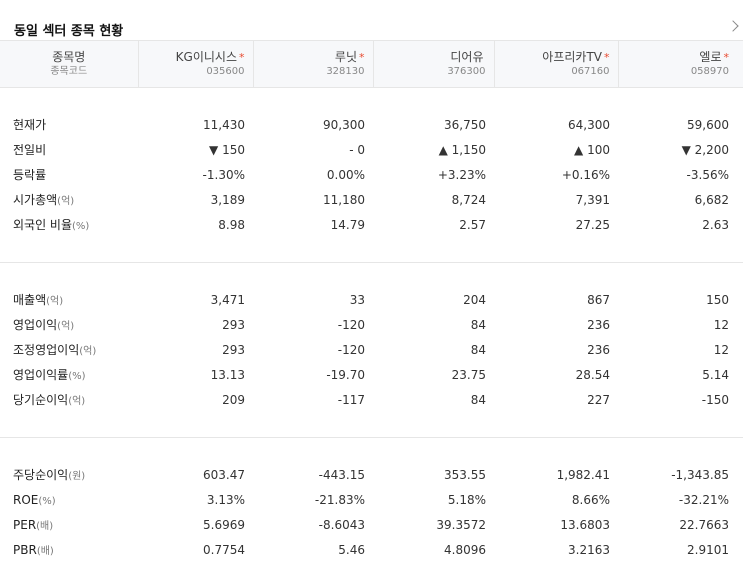  What do you see at coordinates (433, 64) in the screenshot?
I see `company-header-2: 디어유 376300` at bounding box center [433, 64].